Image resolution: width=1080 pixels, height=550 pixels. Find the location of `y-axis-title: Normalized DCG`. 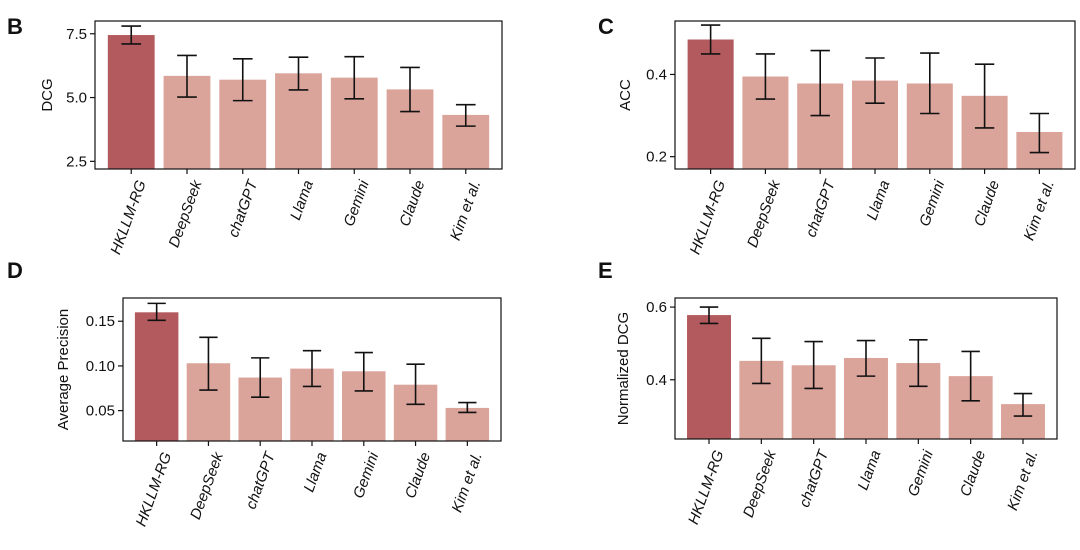

y-axis-title: Normalized DCG is located at coordinates (623, 368).